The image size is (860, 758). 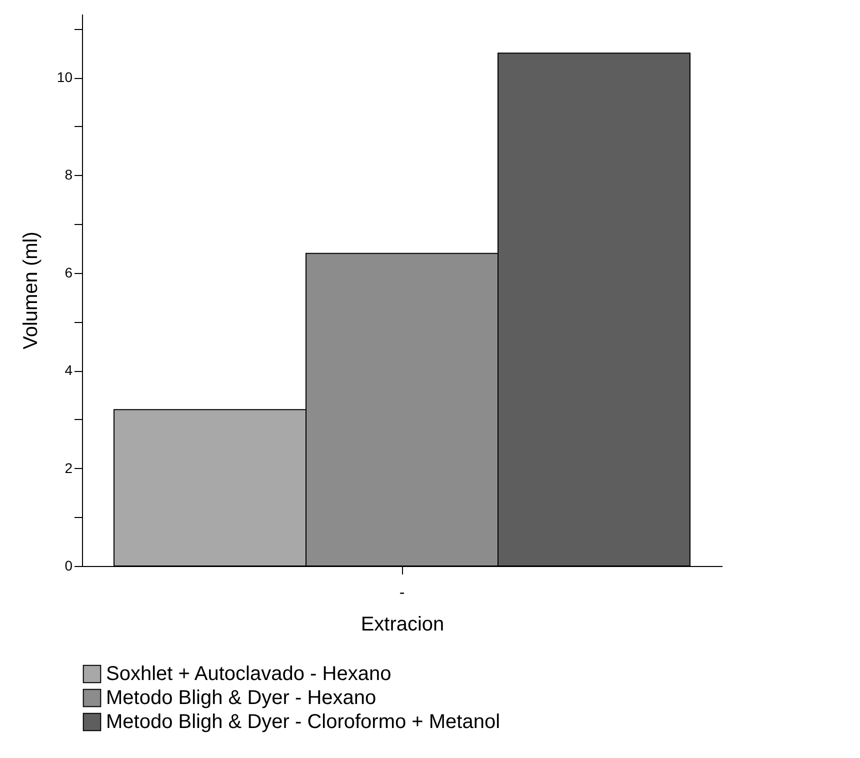 What do you see at coordinates (68, 370) in the screenshot?
I see `y-tick-label: 4` at bounding box center [68, 370].